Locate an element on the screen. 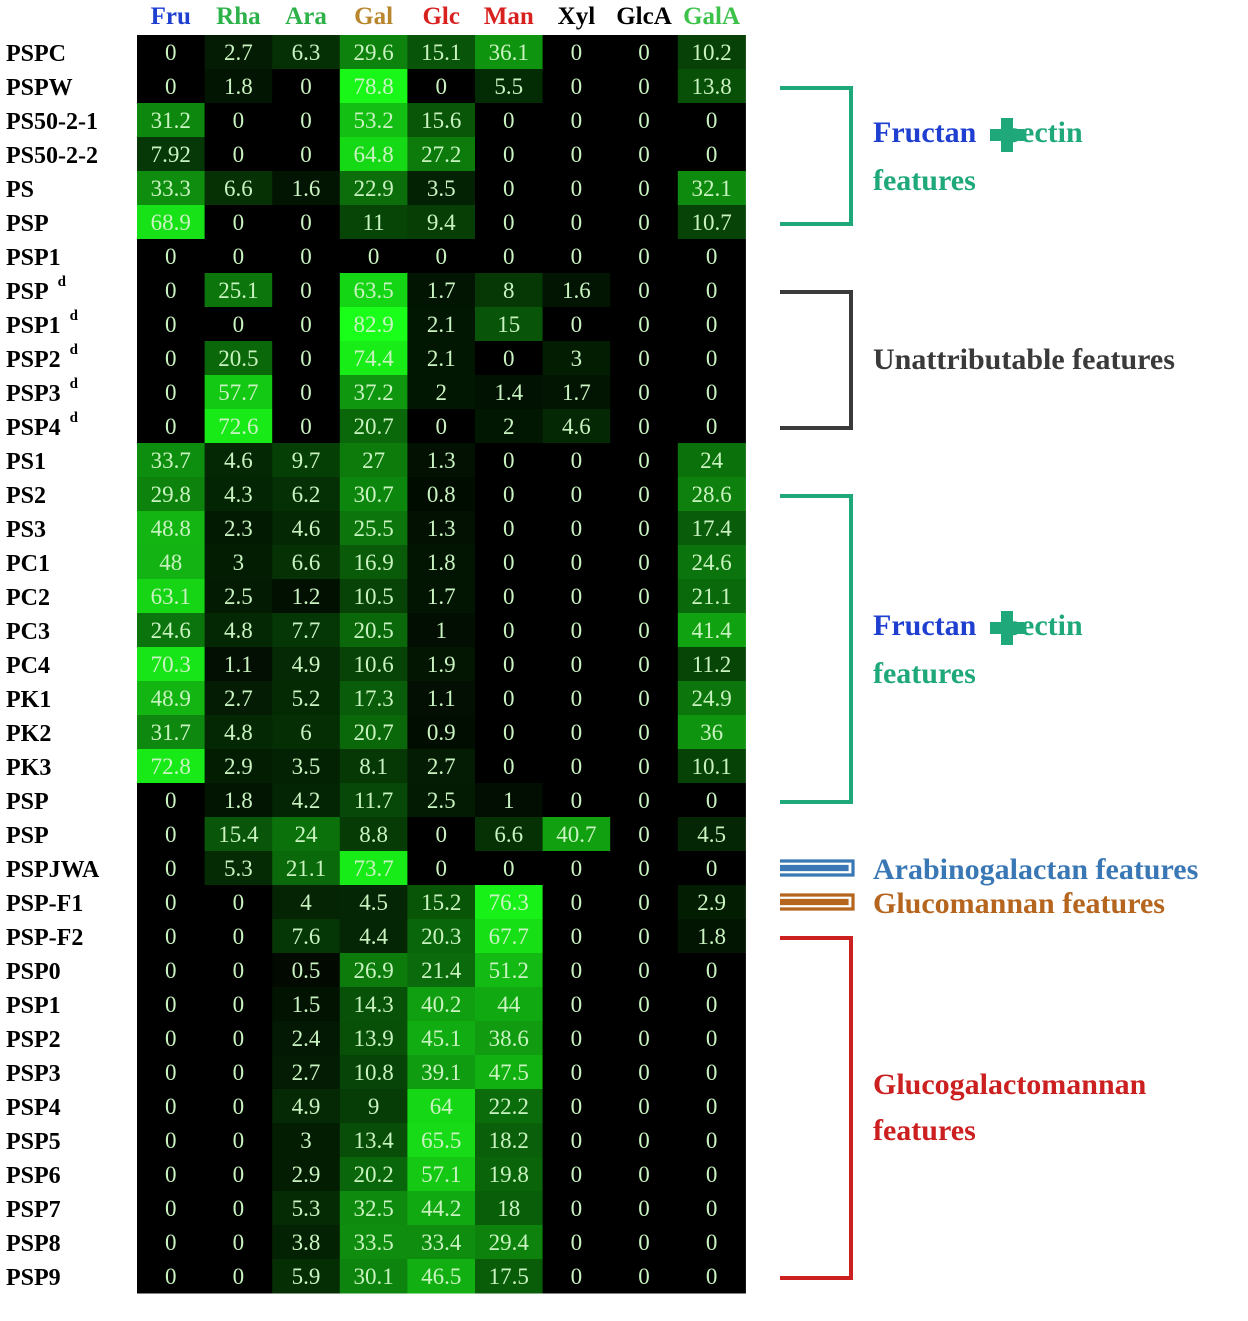 Image resolution: width=1248 pixels, height=1321 pixels. cell-value: 24 is located at coordinates (712, 460).